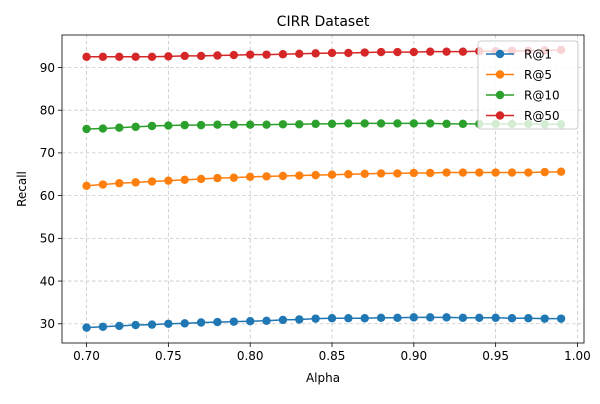  What do you see at coordinates (538, 54) in the screenshot?
I see `legend-label-r1: R@1` at bounding box center [538, 54].